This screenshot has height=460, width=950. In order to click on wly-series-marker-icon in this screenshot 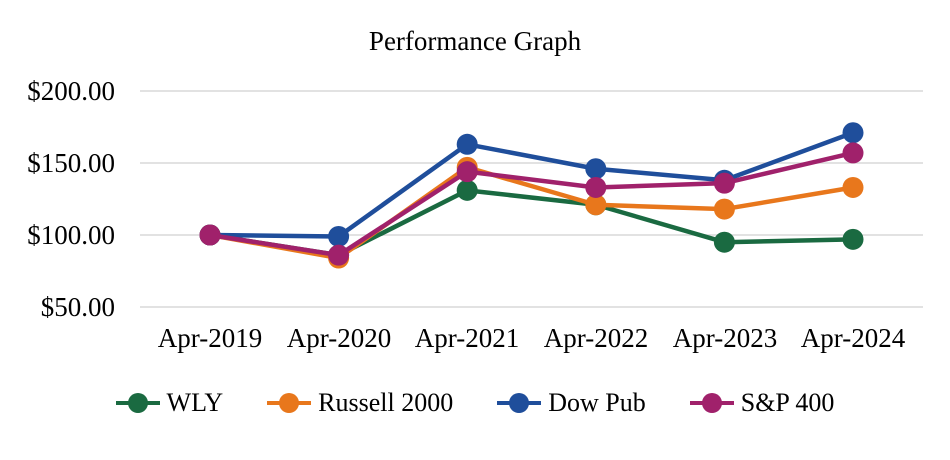, I will do `click(137, 403)`.